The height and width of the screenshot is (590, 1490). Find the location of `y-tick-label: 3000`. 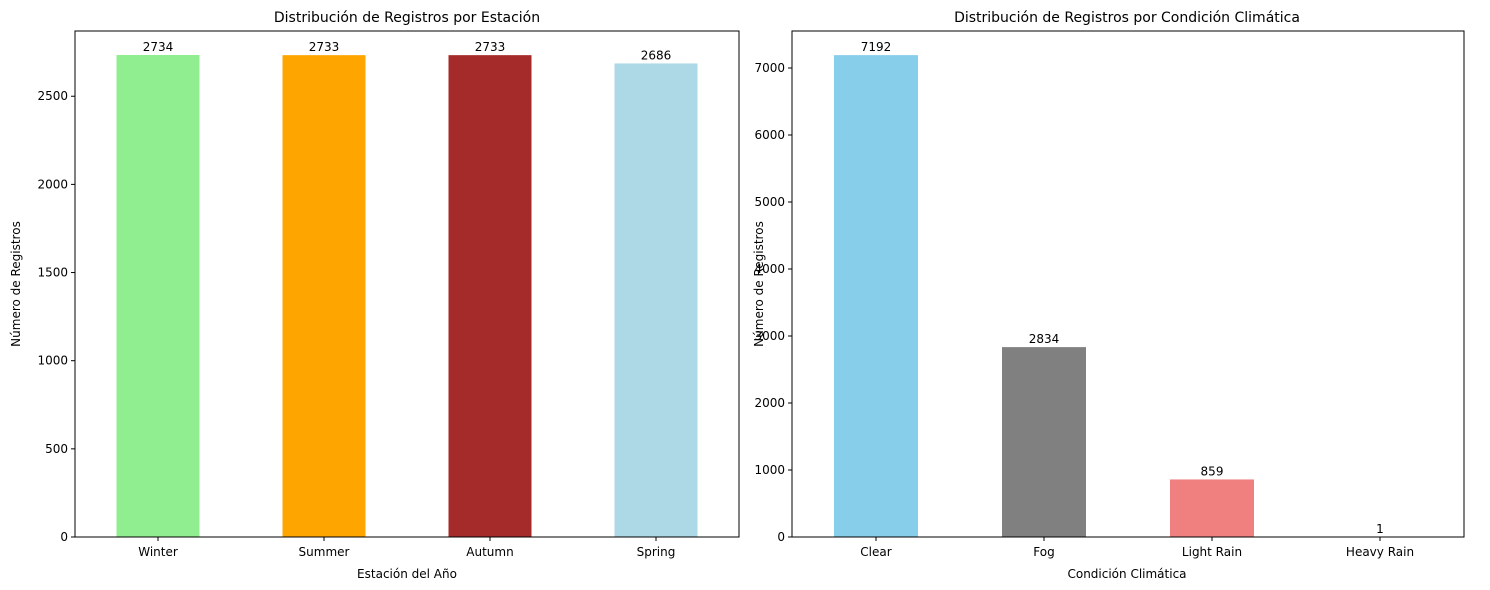

y-tick-label: 3000 is located at coordinates (769, 336).